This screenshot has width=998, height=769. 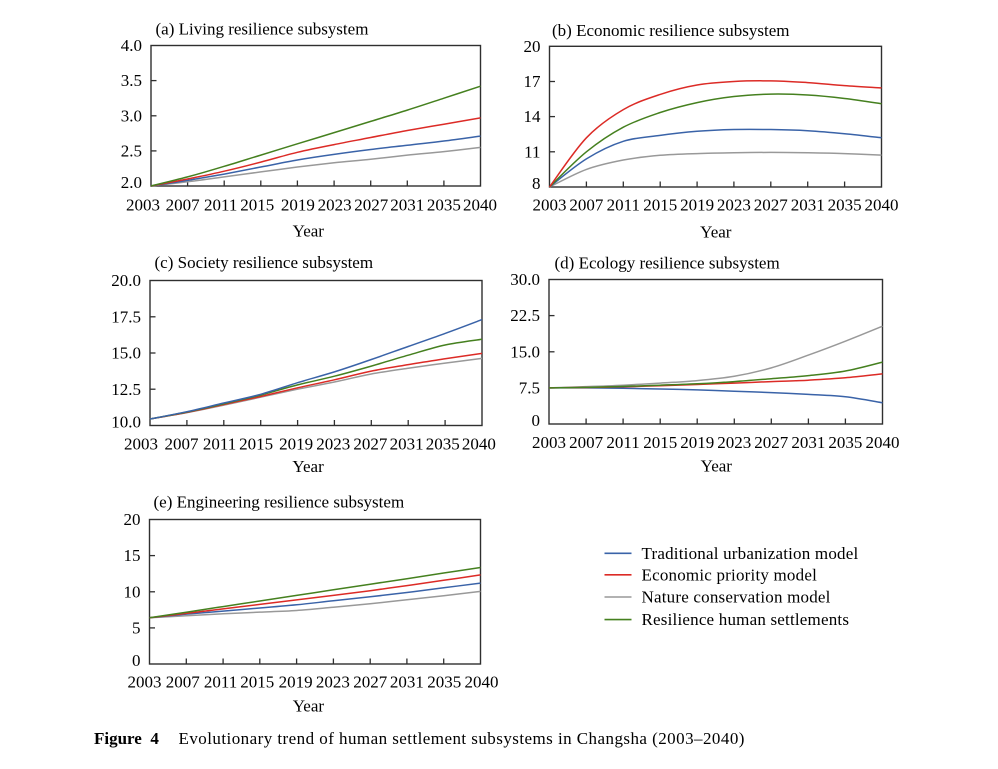 I want to click on svg-text:(a) Living resilience subsyste: (a) Living resilience subsystem, so click(x=262, y=29).